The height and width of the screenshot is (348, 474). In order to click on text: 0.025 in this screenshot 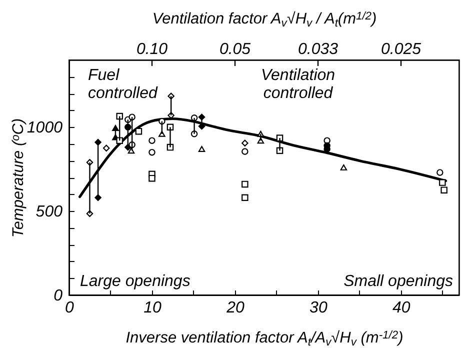, I will do `click(401, 49)`.